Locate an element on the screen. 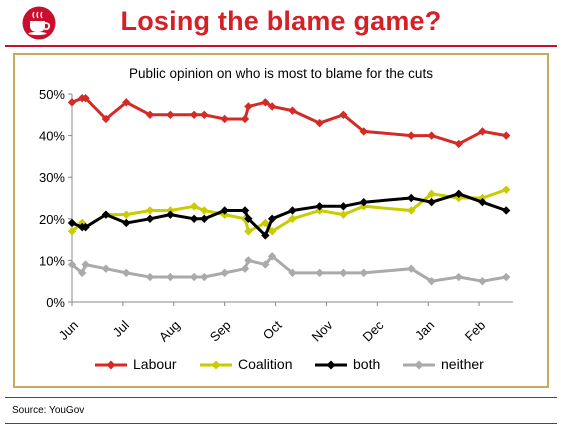 The image size is (562, 435). header-rule is located at coordinates (281, 46).